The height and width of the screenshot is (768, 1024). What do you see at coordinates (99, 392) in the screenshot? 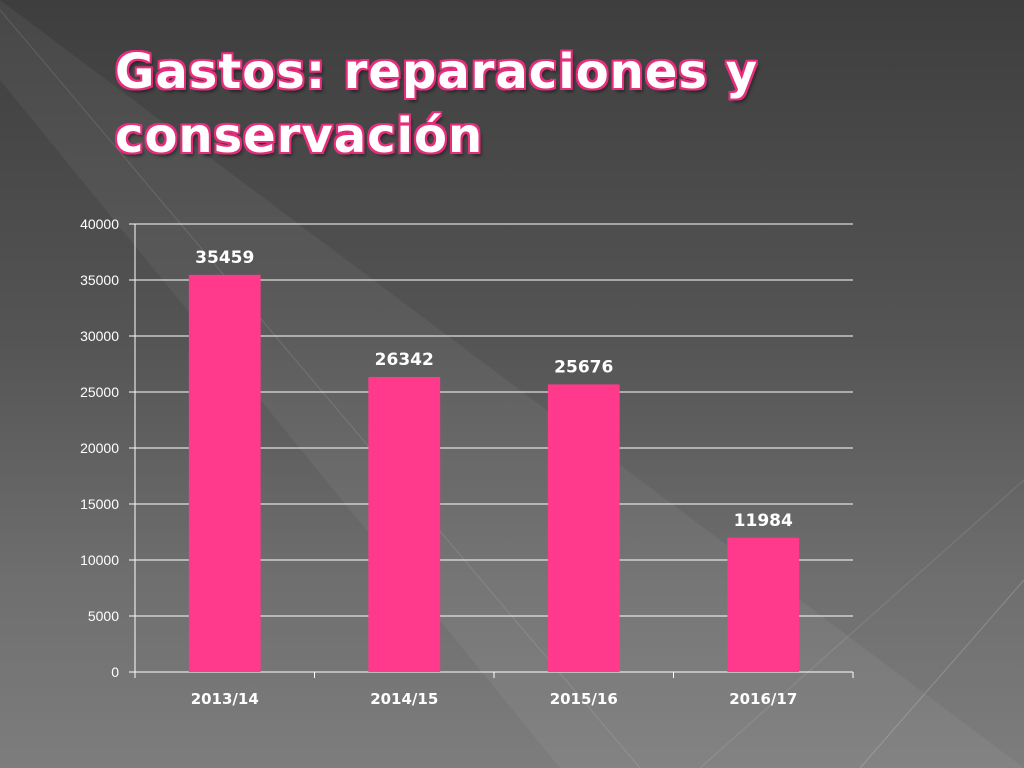
I see `y-tick-label: 25000` at bounding box center [99, 392].